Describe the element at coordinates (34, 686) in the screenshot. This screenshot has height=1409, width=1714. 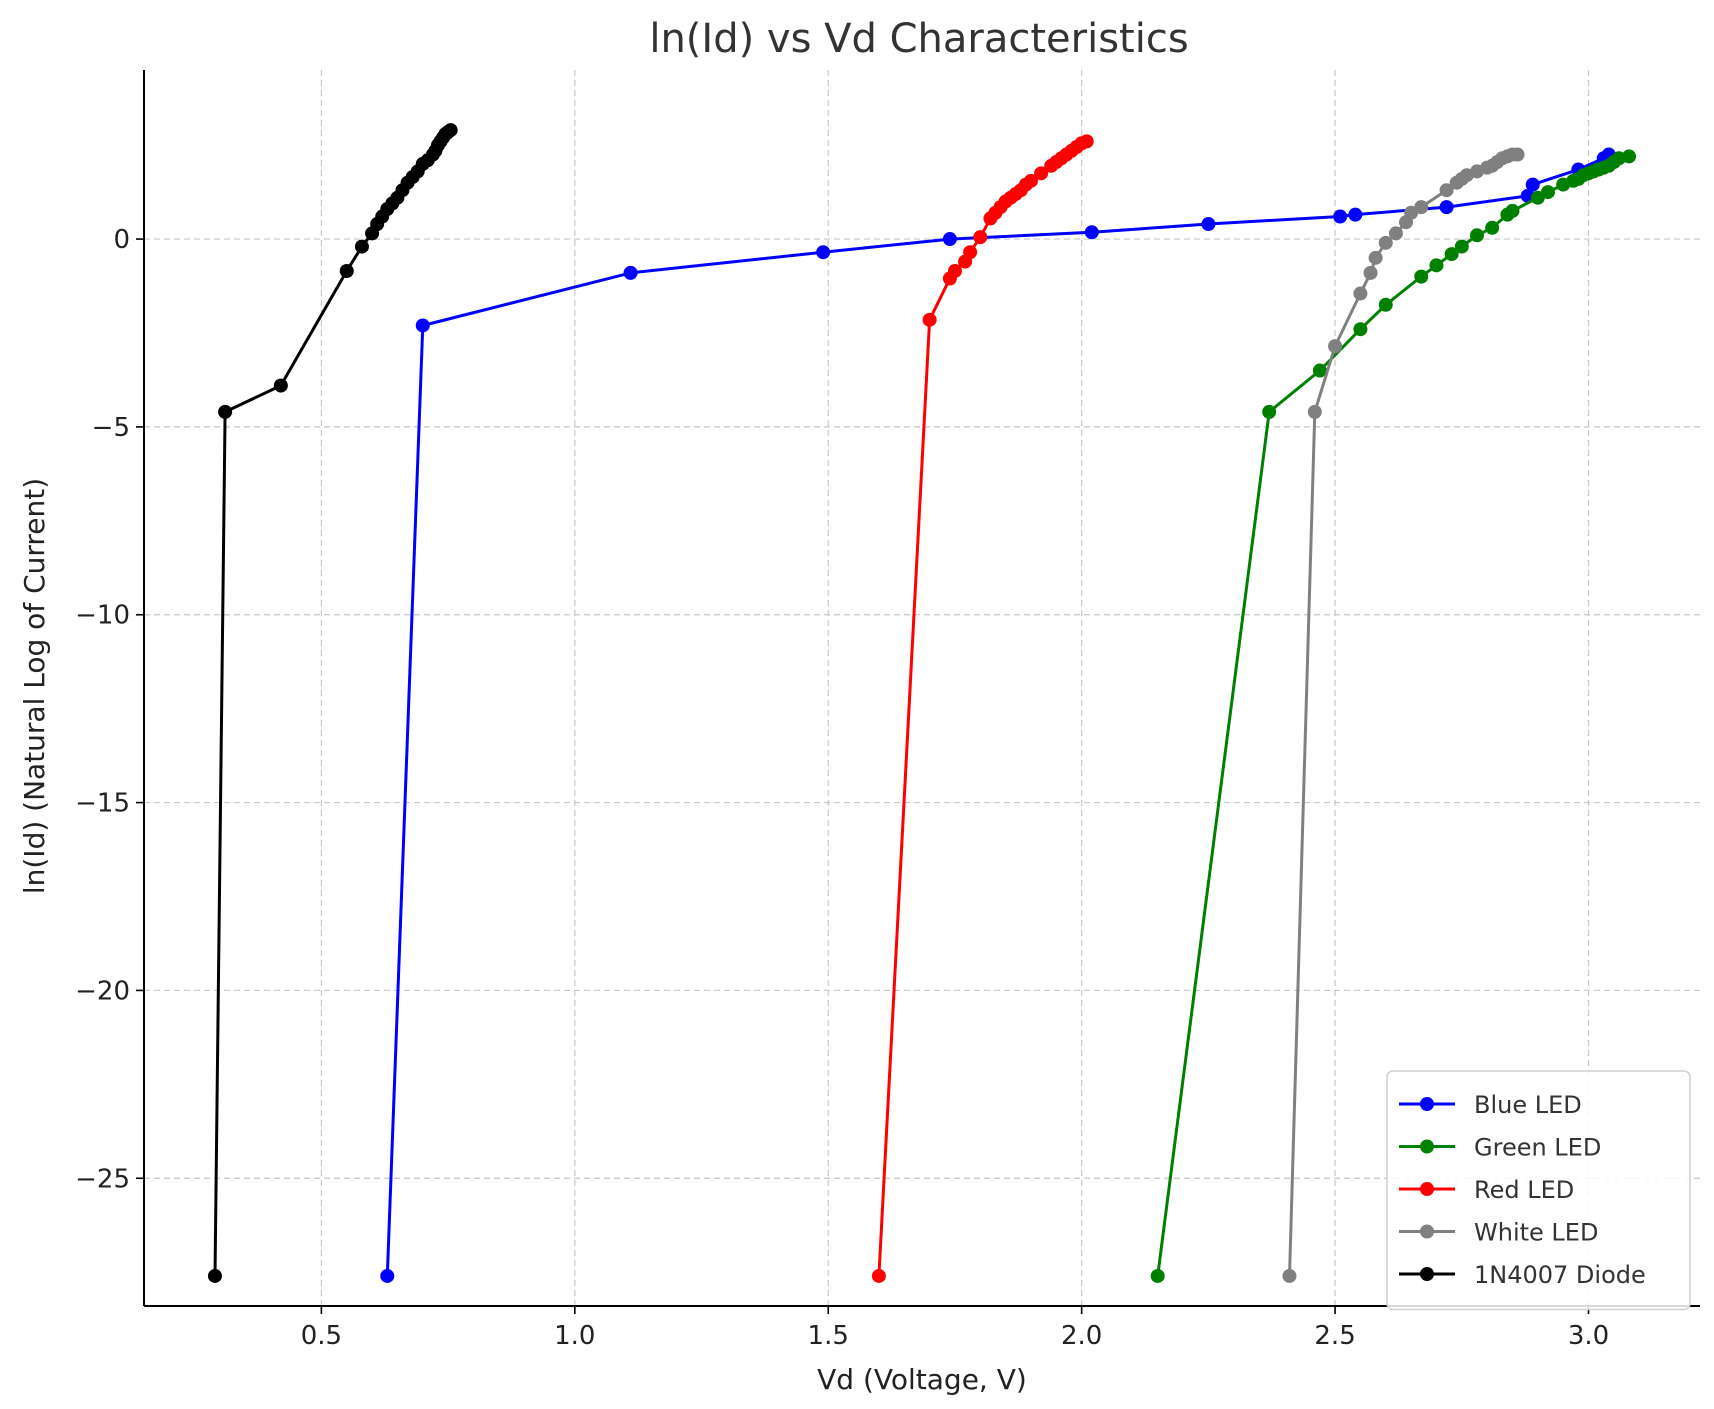
I see `y-axis-label: ln(Id) (Natural Log of Current)` at that location.